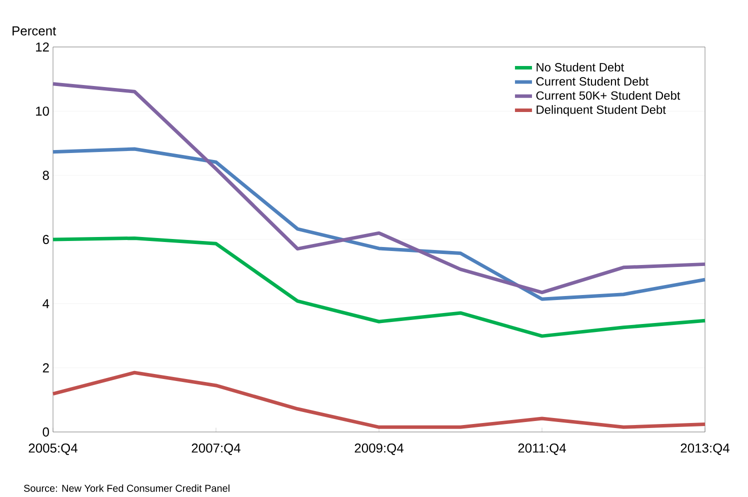 Image resolution: width=748 pixels, height=497 pixels. Describe the element at coordinates (45, 367) in the screenshot. I see `y-tick-label: 2` at that location.